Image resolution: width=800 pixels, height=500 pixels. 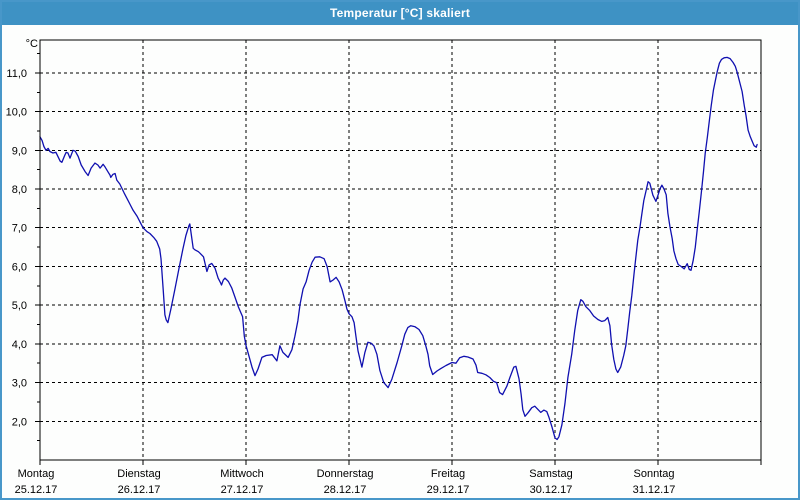 I want to click on y-tick-label: 10,0, so click(x=16, y=113).